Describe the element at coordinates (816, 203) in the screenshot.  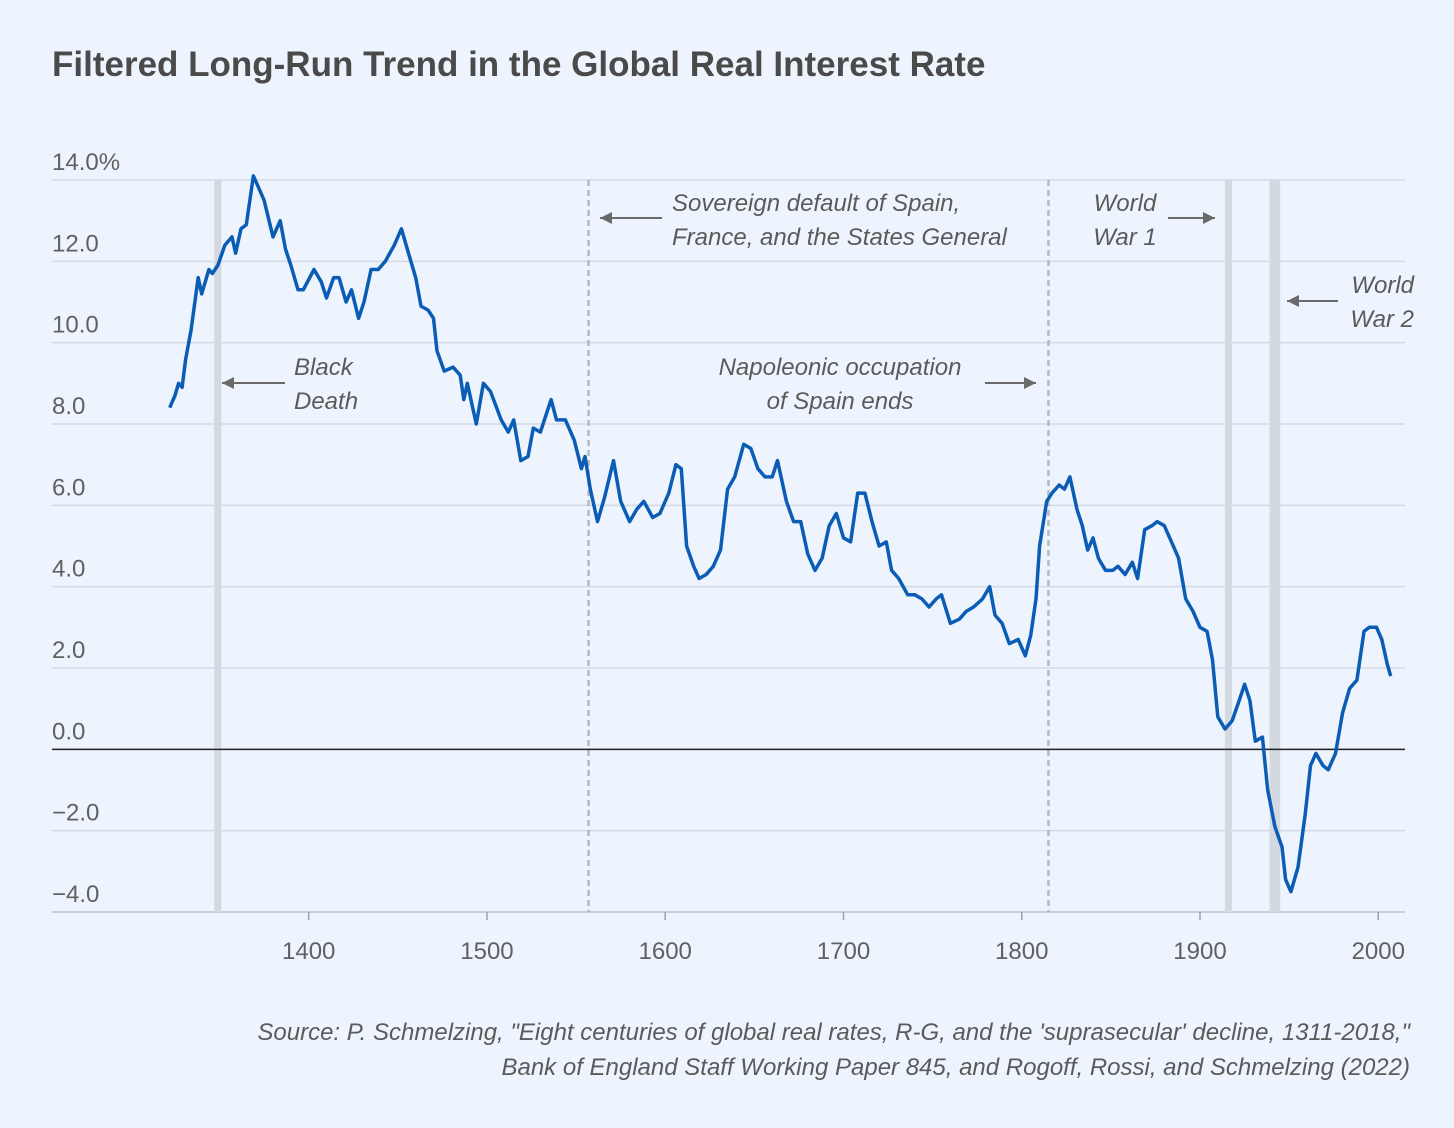
I see `annotation: Sovereign default of Spain,` at that location.